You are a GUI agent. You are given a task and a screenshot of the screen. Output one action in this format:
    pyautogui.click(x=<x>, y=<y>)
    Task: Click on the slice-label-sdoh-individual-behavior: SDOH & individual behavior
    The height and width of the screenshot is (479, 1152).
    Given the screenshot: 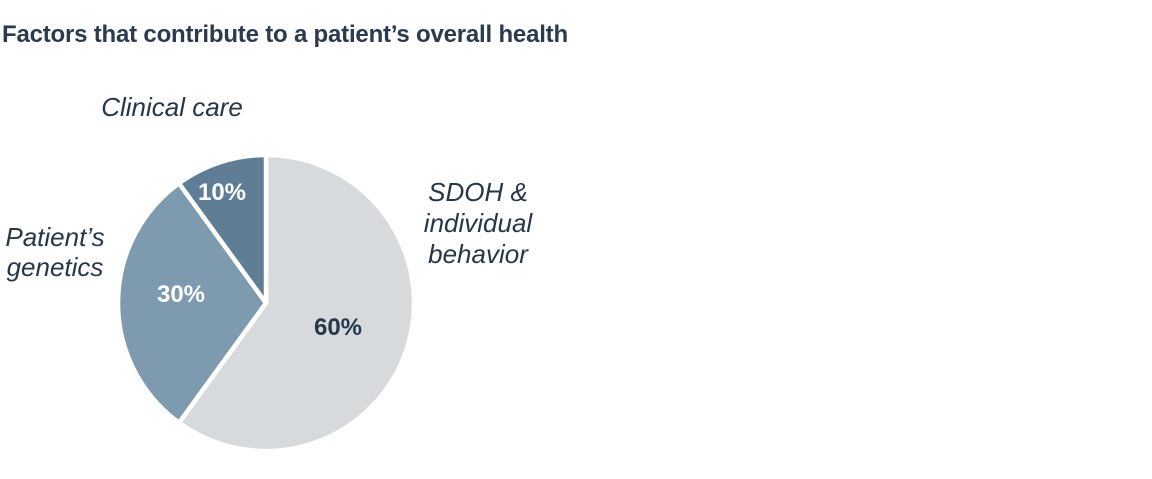 What is the action you would take?
    pyautogui.click(x=478, y=223)
    